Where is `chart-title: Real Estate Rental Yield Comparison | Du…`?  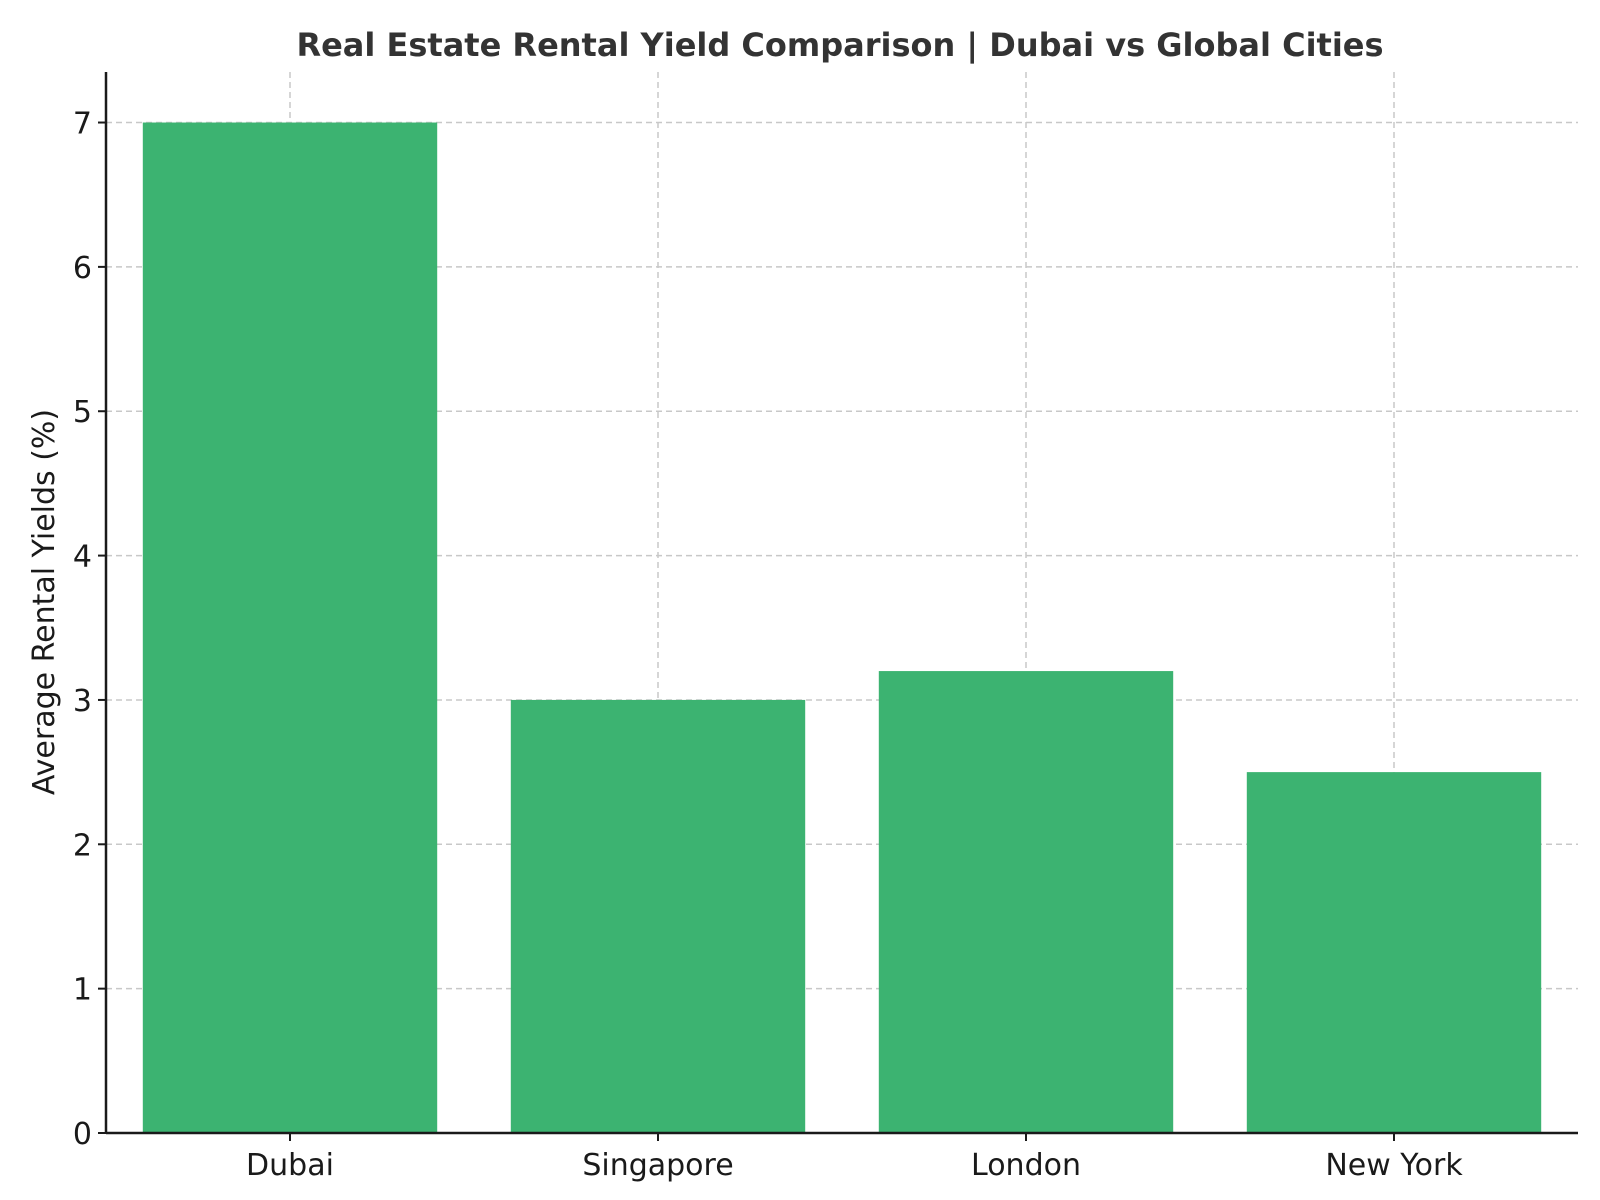
chart-title: Real Estate Rental Yield Comparison | Du… is located at coordinates (839, 45).